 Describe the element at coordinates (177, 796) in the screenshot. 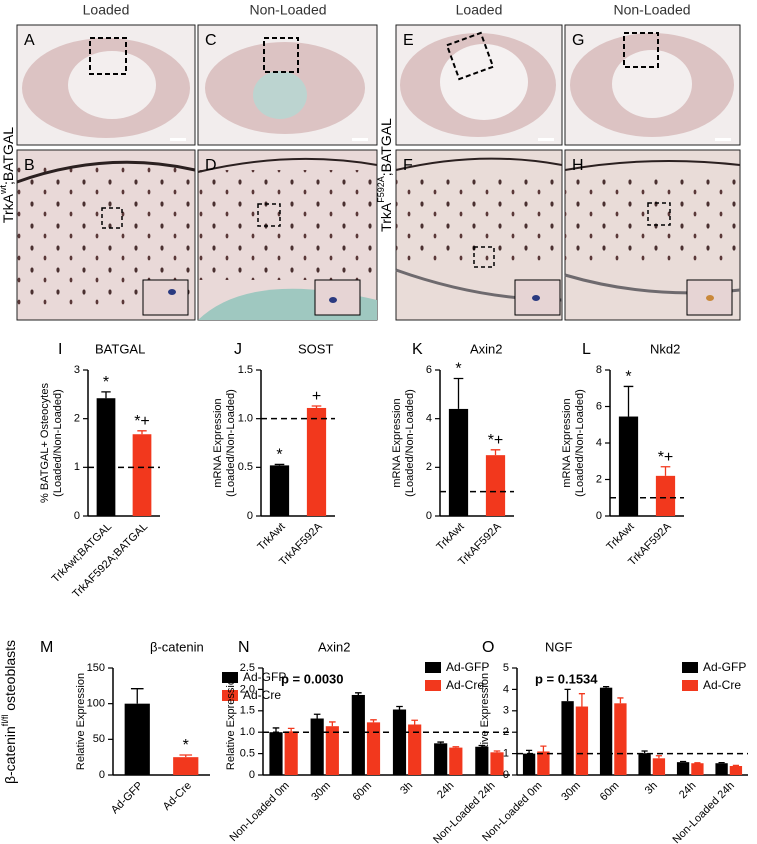

I see `x-tick-label: Ad-Cre` at that location.